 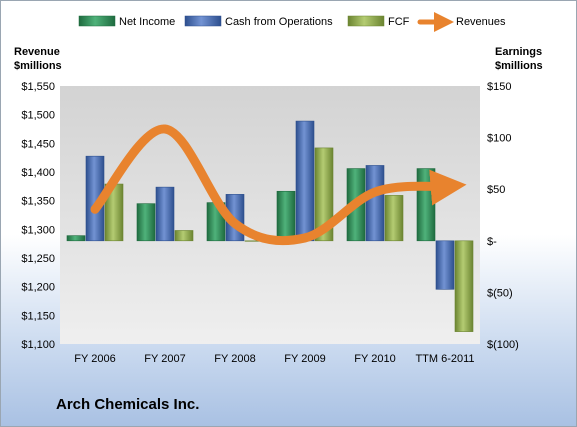 I want to click on right-tick-label: $-, so click(x=492, y=242).